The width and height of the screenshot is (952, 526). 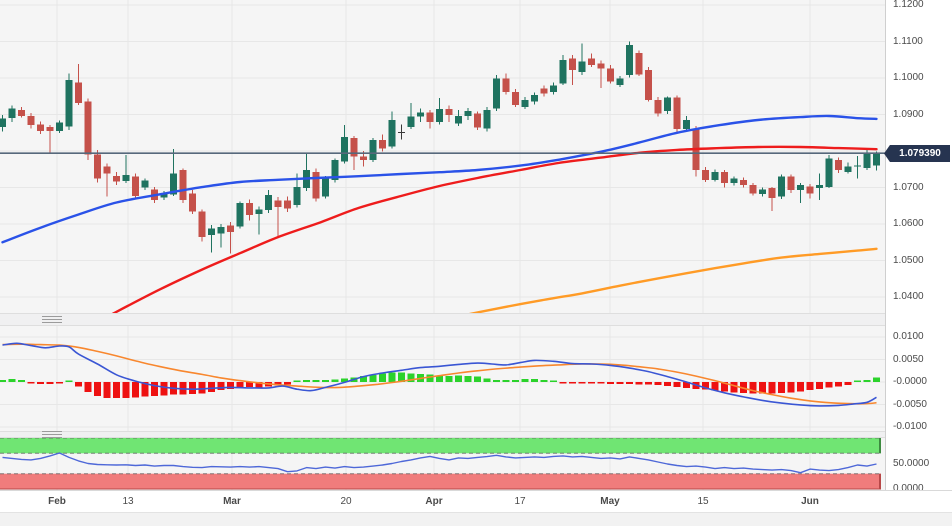 What do you see at coordinates (908, 260) in the screenshot?
I see `price-tick-label: 1.0500` at bounding box center [908, 260].